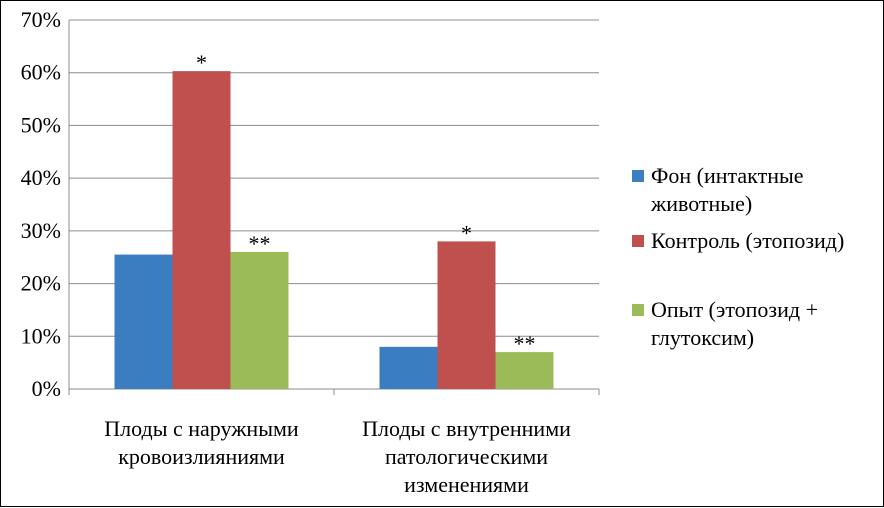 This screenshot has width=884, height=508. Describe the element at coordinates (466, 456) in the screenshot. I see `category-label: патологическими` at that location.